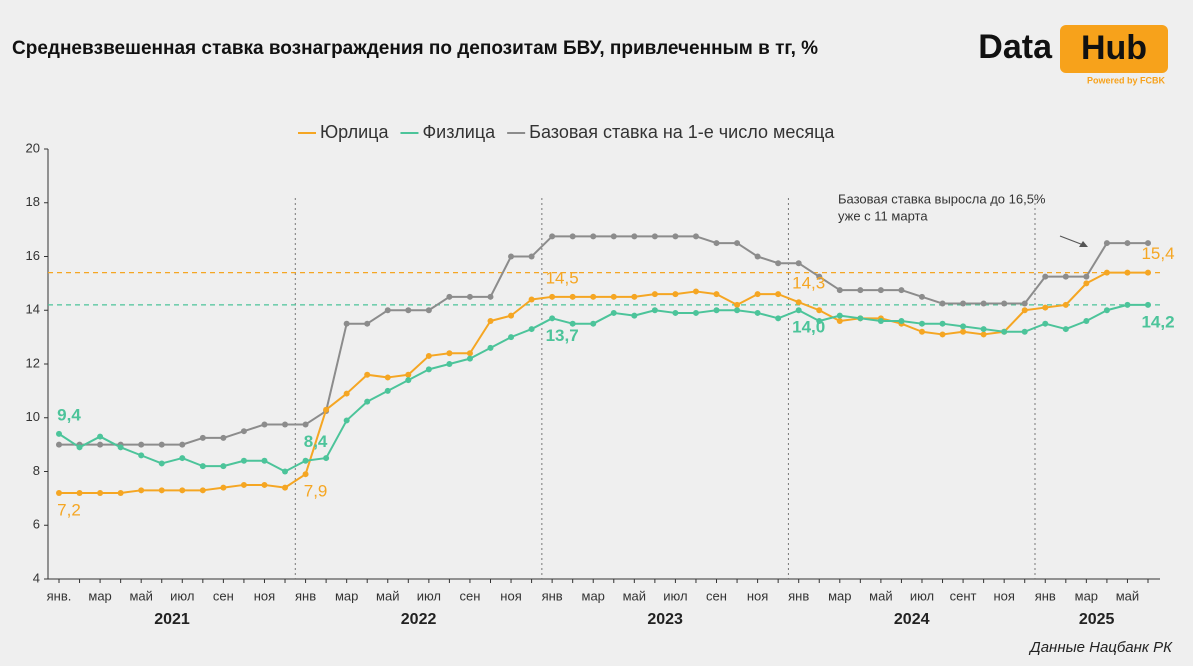  Describe the element at coordinates (1045, 595) in the screenshot. I see `x-tick-label: янв` at that location.